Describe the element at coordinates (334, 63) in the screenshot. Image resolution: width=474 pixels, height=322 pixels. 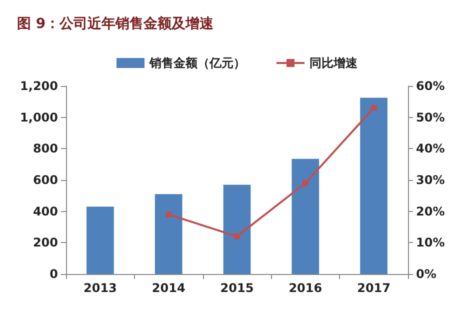
I see `legend-label: 同比增速` at that location.